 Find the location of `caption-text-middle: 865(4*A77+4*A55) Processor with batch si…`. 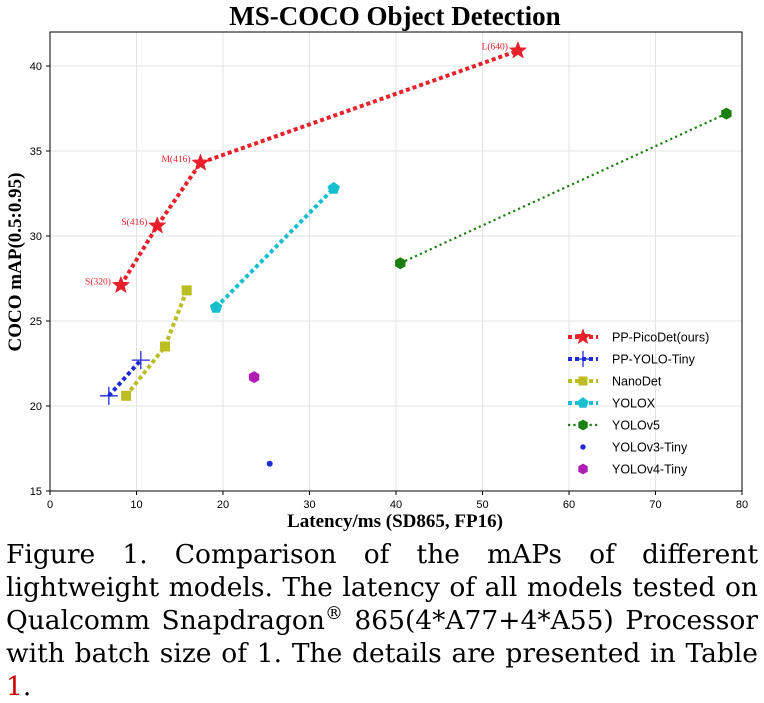

caption-text-middle: 865(4*A77+4*A55) Processor with batch si… is located at coordinates (382, 637).